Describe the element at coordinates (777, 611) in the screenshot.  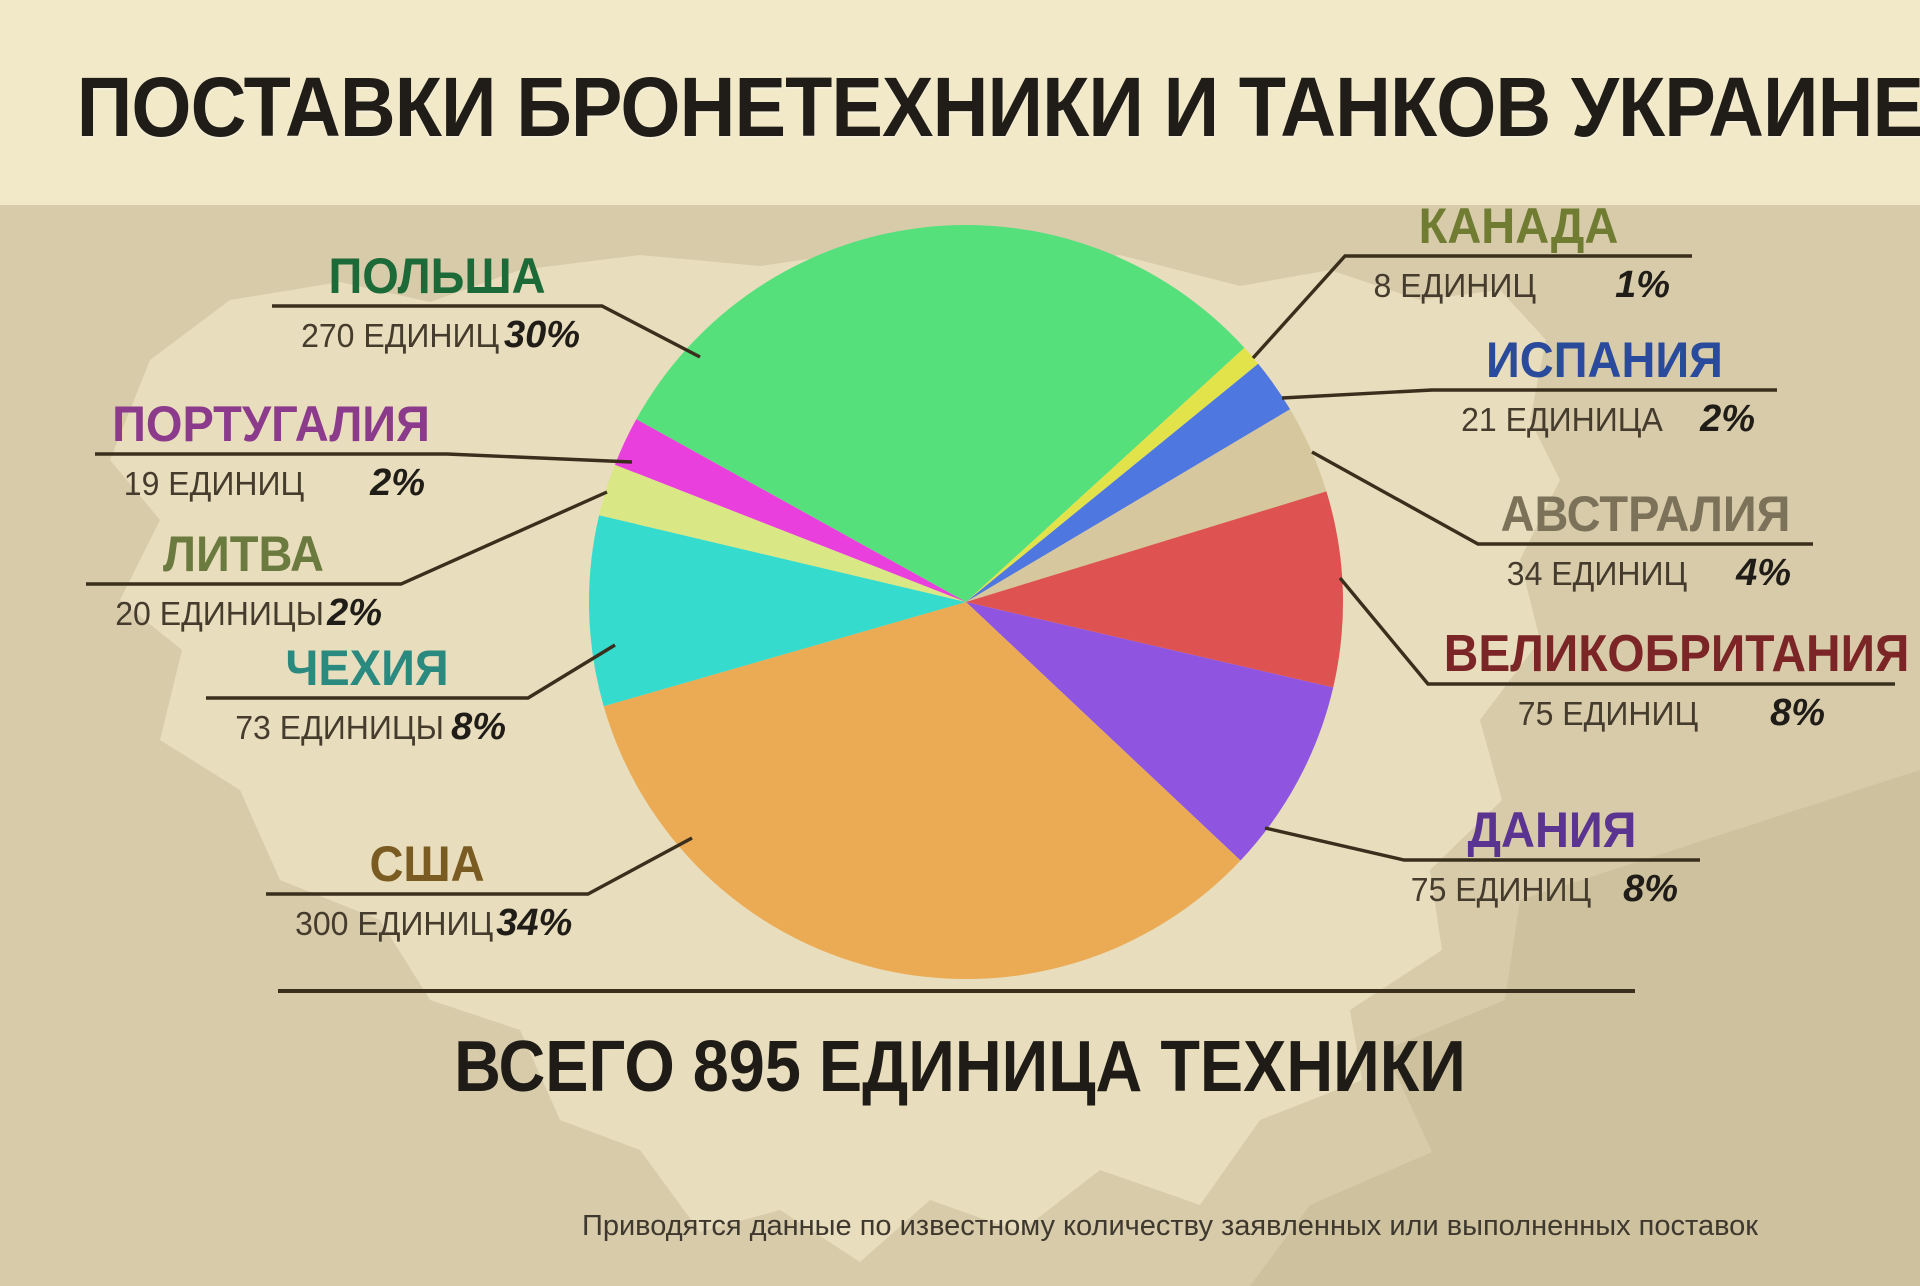
I see `pie-slice-czechia` at that location.